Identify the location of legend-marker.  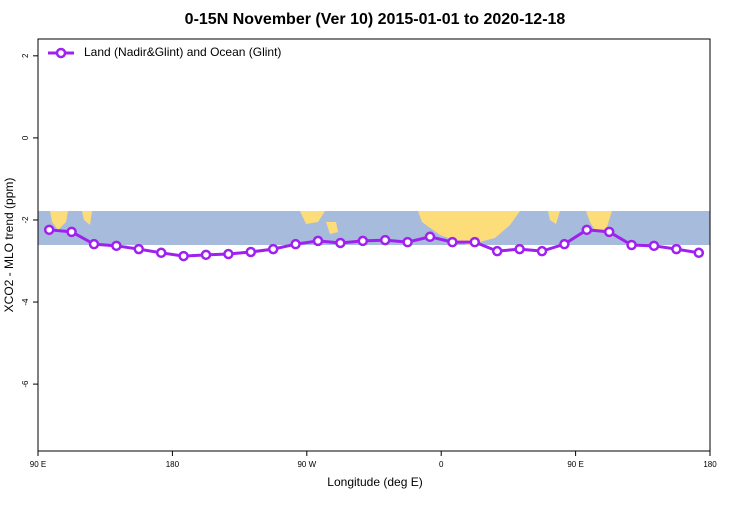
(61, 53).